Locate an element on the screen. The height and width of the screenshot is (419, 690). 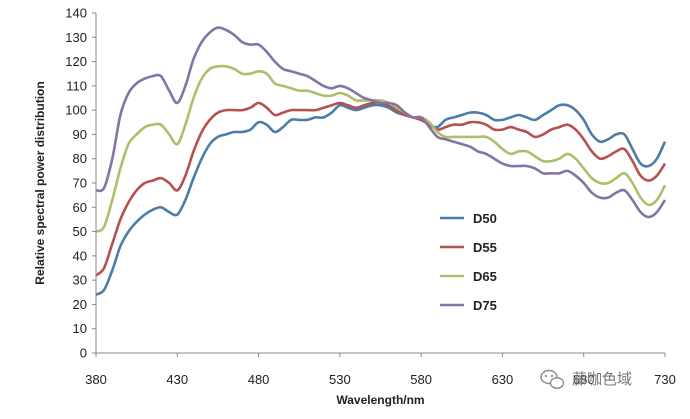
legend-label-d55: D55 is located at coordinates (485, 247).